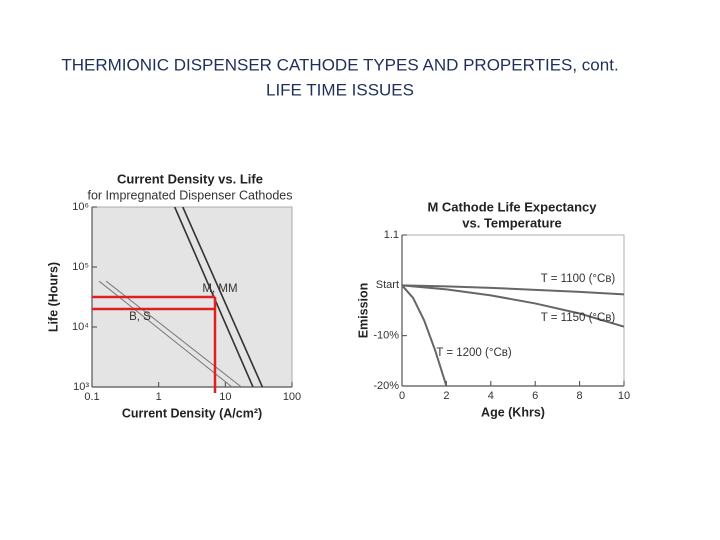  Describe the element at coordinates (91, 397) in the screenshot. I see `x-tick-label: 0.1` at that location.